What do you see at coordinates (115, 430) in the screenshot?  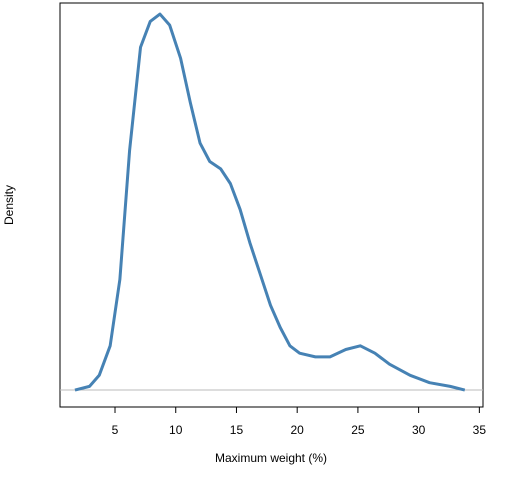 I see `x-tick-label: 5` at bounding box center [115, 430].